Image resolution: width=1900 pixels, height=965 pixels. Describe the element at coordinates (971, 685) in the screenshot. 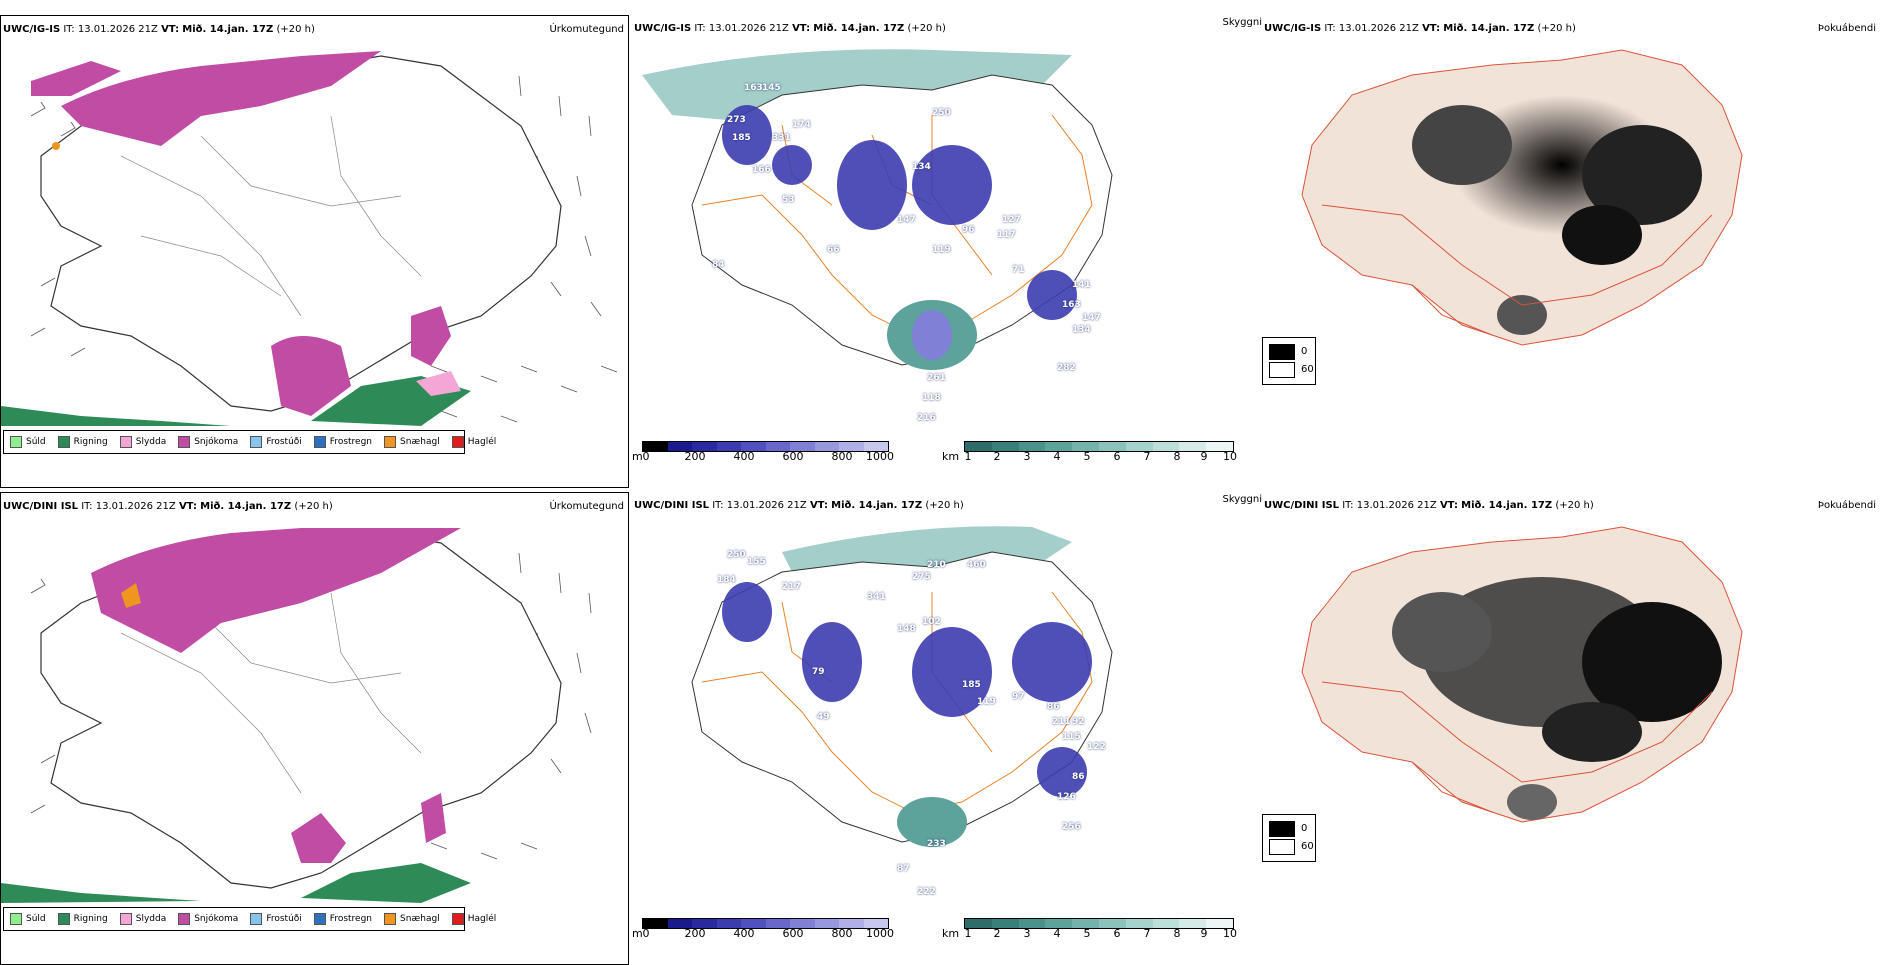

I see `cloud-base-value: 185` at that location.